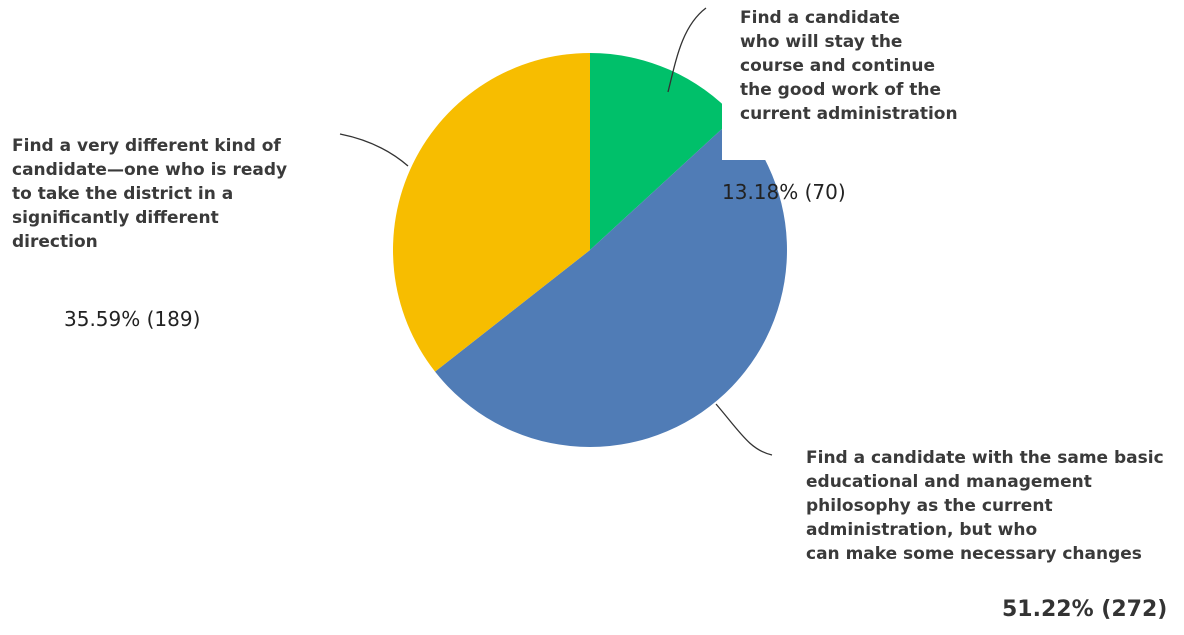 The width and height of the screenshot is (1184, 635). I want to click on slice-value-same-philosophy: 51.22% (272), so click(1085, 609).